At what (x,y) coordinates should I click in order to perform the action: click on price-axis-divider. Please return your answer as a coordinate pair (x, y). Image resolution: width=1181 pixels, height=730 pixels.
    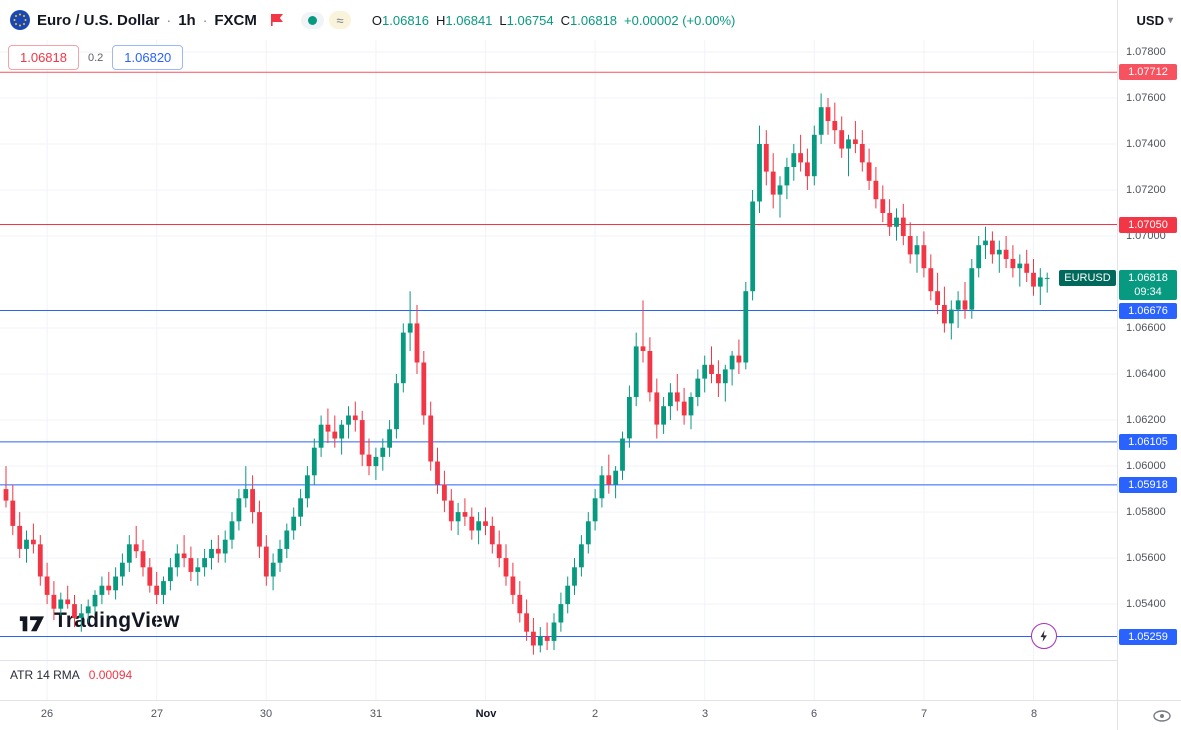
    Looking at the image, I should click on (1117, 365).